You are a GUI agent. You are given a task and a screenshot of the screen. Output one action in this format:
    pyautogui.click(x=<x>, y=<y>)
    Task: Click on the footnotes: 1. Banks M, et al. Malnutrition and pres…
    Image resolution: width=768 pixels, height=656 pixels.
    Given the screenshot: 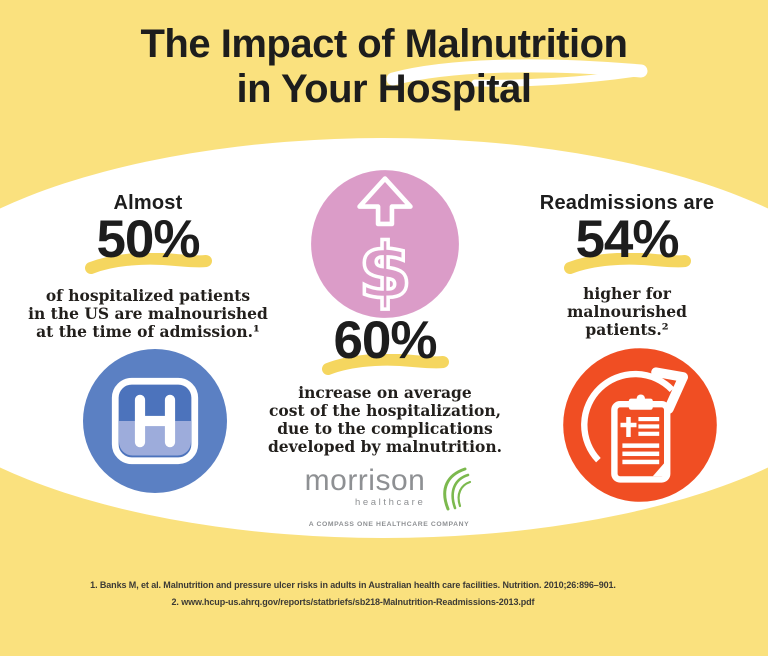 What is the action you would take?
    pyautogui.click(x=353, y=593)
    